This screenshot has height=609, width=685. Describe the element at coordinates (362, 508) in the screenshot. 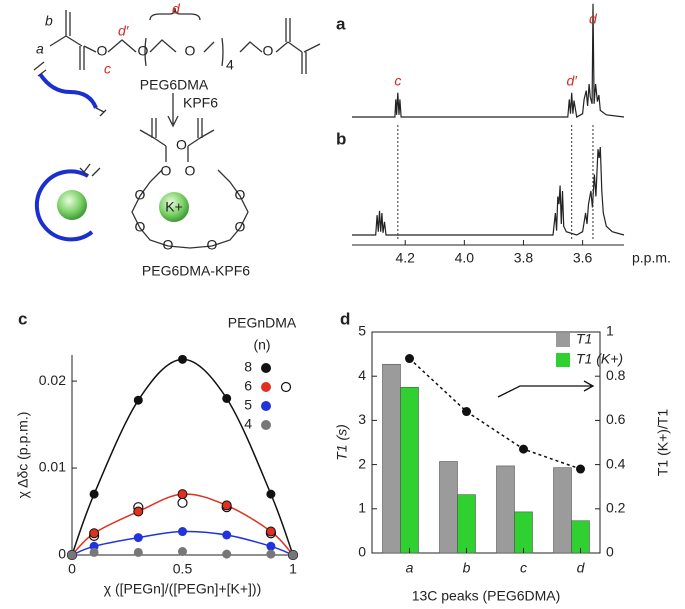

I see `y-tick-label: 1` at that location.